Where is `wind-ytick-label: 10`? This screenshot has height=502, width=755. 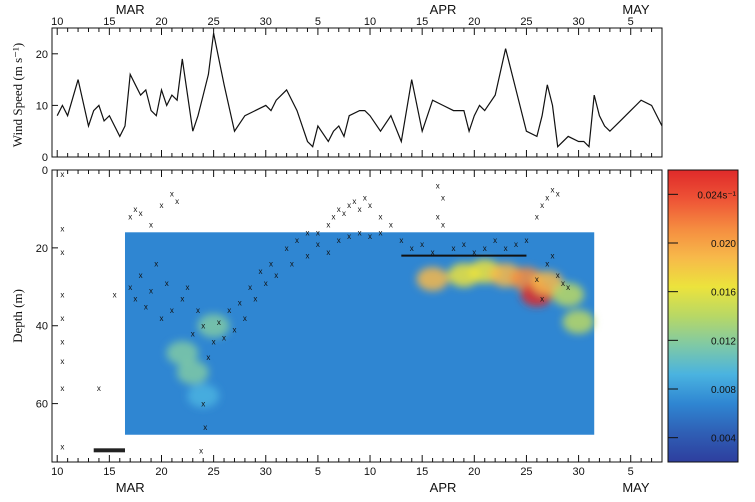
wind-ytick-label: 10 is located at coordinates (42, 106).